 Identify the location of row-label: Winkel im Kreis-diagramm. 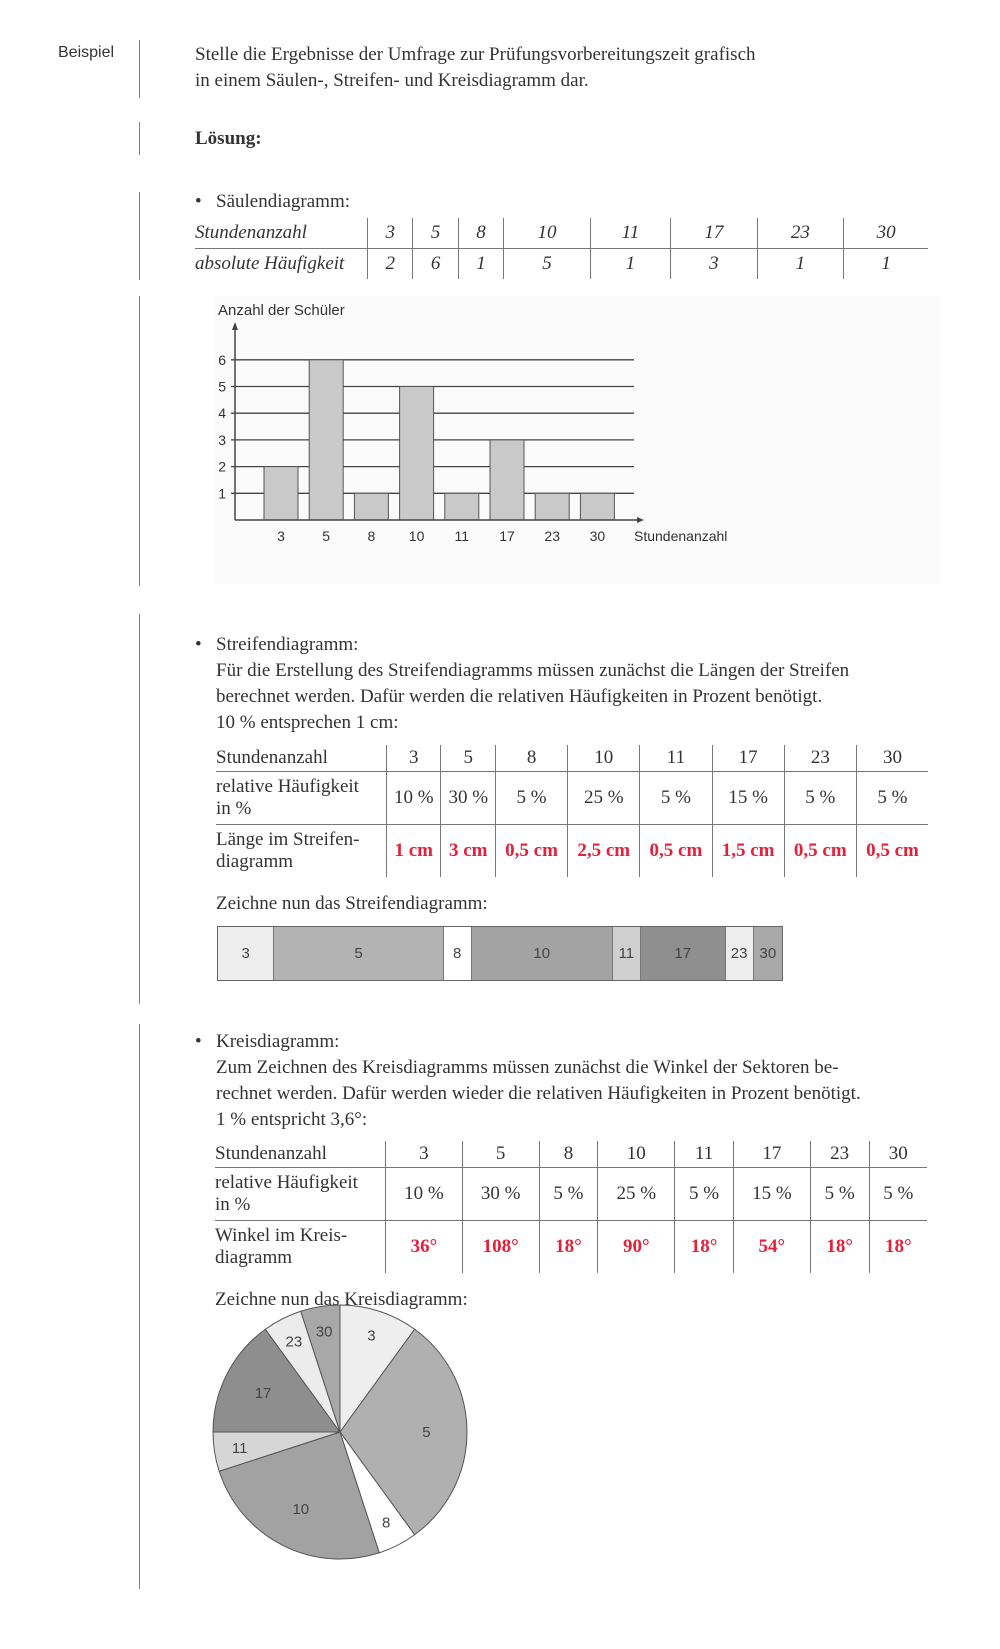
(300, 1246).